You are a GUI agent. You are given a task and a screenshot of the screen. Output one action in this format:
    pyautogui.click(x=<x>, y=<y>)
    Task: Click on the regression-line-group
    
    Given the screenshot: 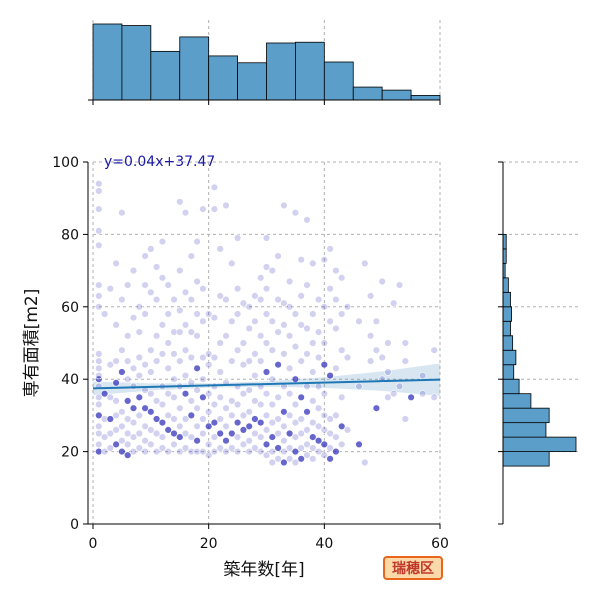 What is the action you would take?
    pyautogui.click(x=266, y=384)
    